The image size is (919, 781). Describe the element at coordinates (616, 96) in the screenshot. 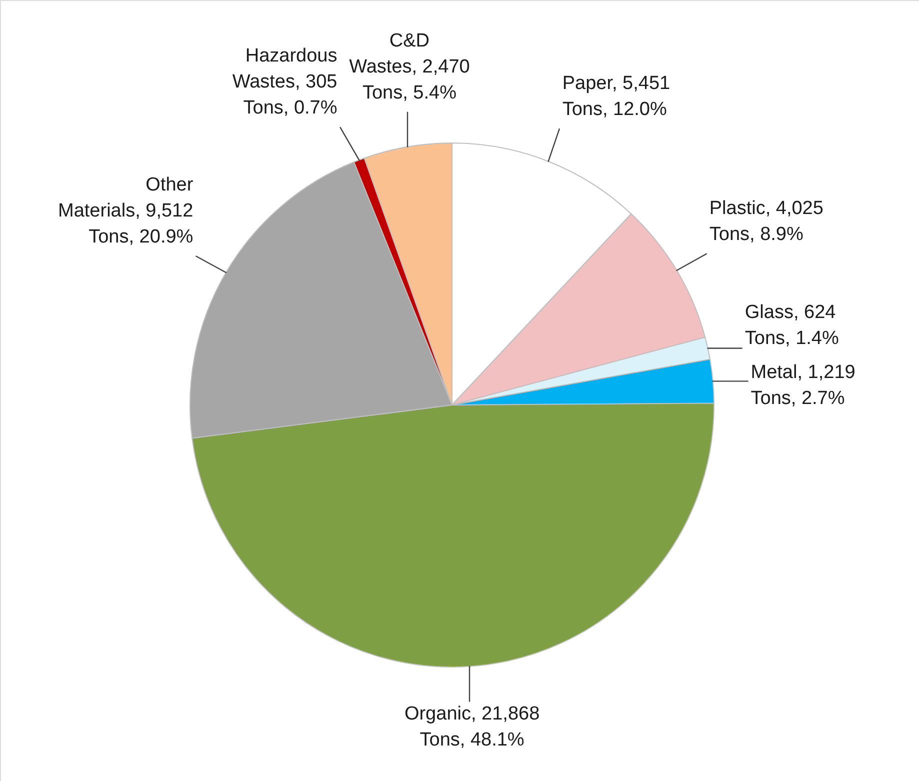

I see `slice-label: Paper, 5,451 Tons, 12.0%` at that location.